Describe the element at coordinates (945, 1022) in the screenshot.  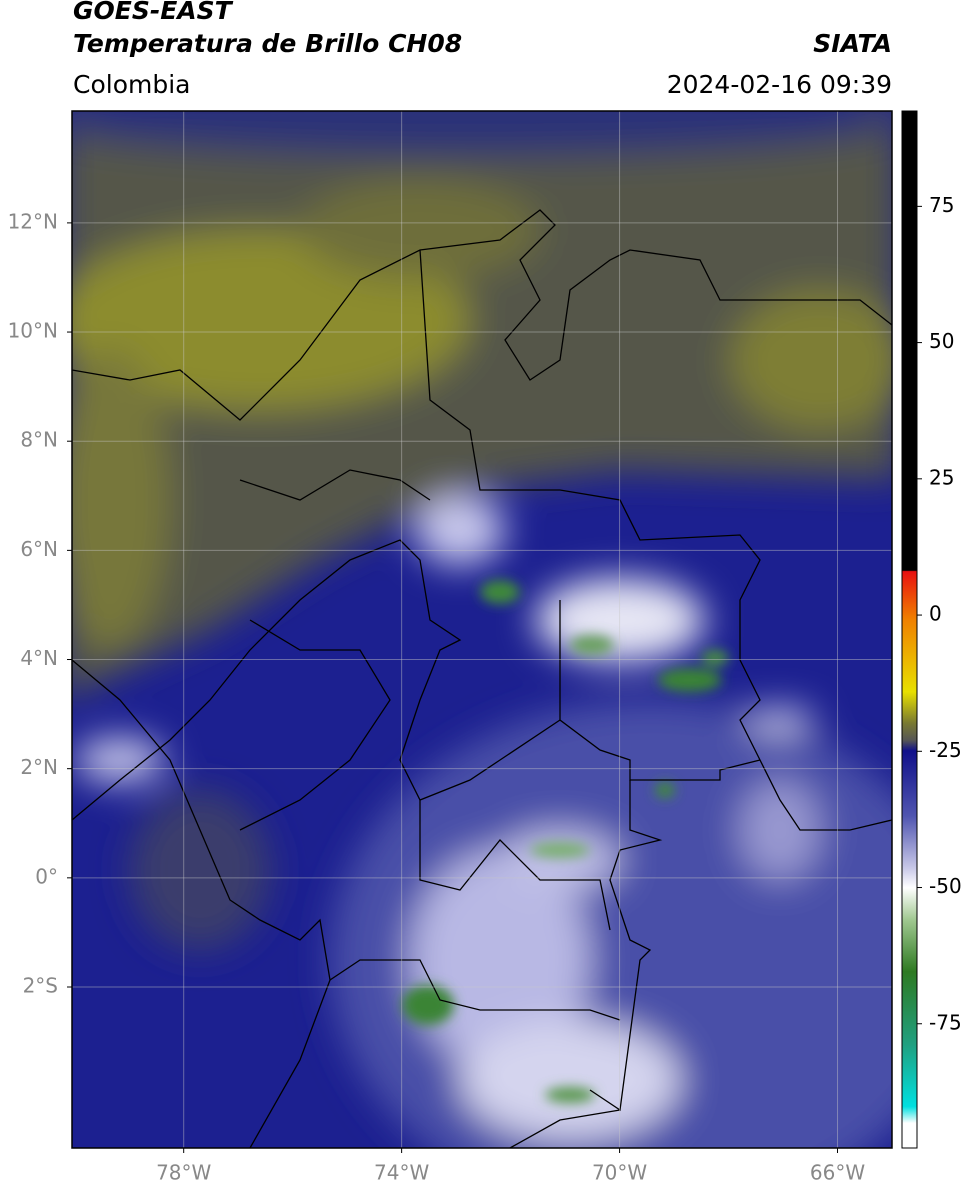
I see `colorbar-tick-label: -75` at that location.